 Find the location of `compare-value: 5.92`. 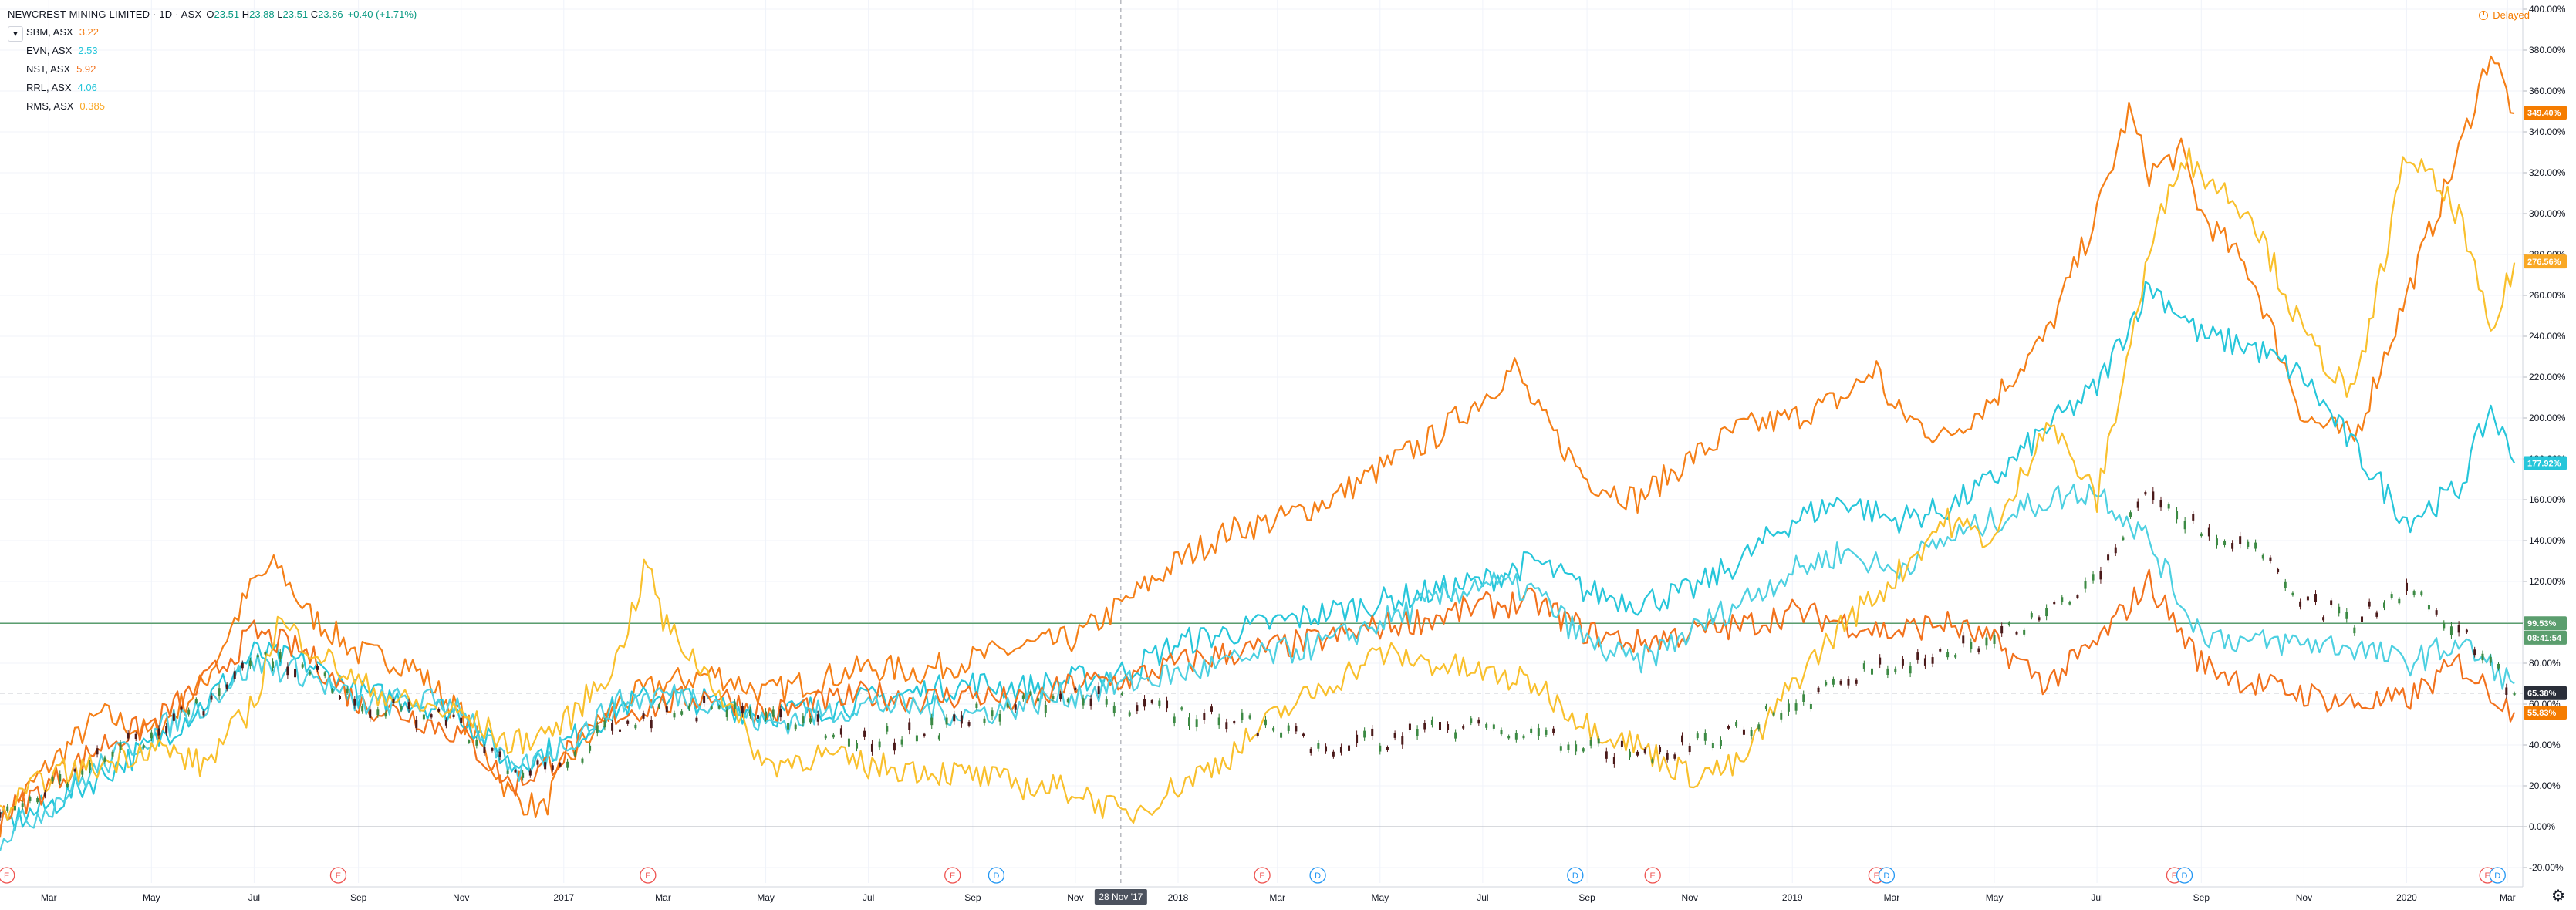

compare-value: 5.92 is located at coordinates (86, 69).